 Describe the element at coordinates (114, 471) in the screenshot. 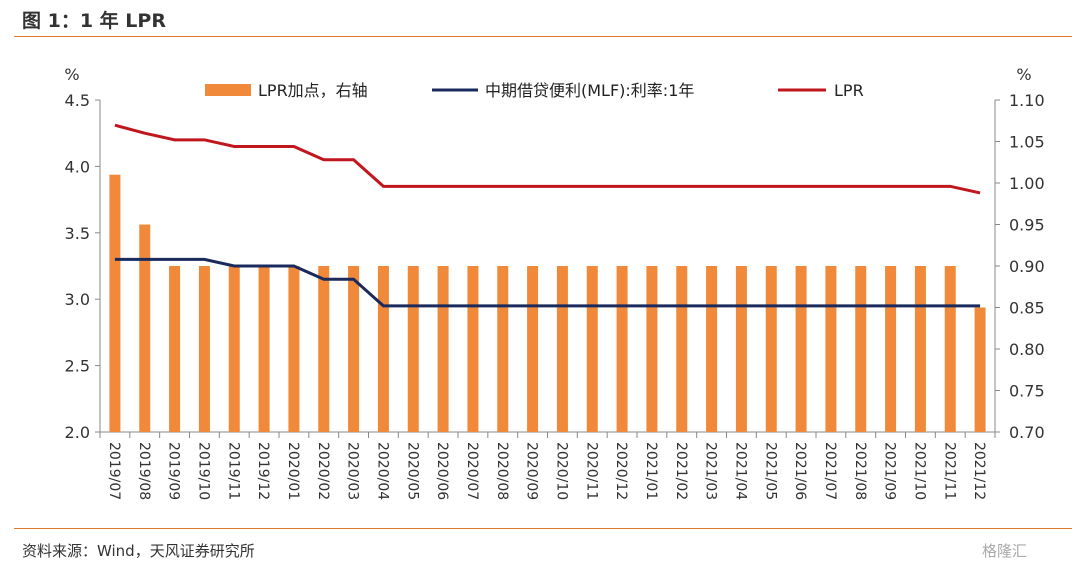

I see `x-tick-label: 2019/07` at that location.